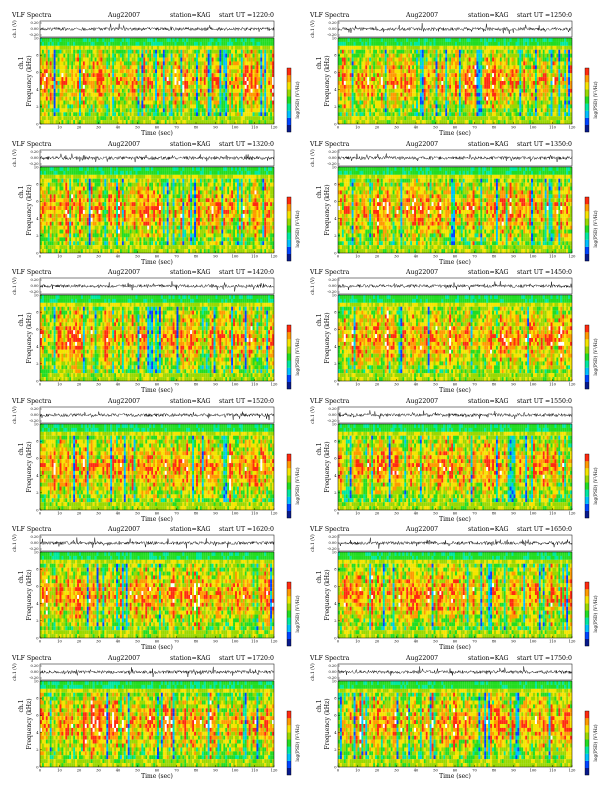 The image size is (612, 792). Describe the element at coordinates (246, 15) in the screenshot. I see `start-time-label: start UT =1220:0` at that location.